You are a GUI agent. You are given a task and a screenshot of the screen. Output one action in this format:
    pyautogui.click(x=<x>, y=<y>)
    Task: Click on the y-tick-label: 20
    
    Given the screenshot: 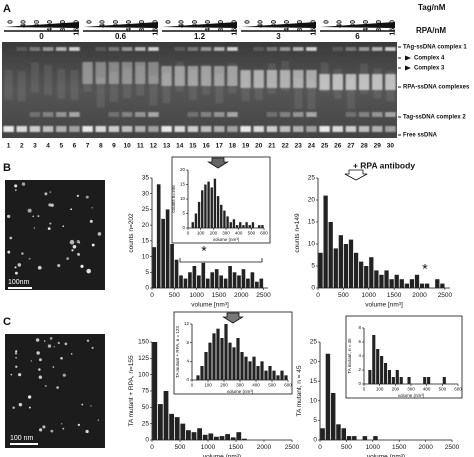 What is the action you would take?
    pyautogui.click(x=146, y=225)
    